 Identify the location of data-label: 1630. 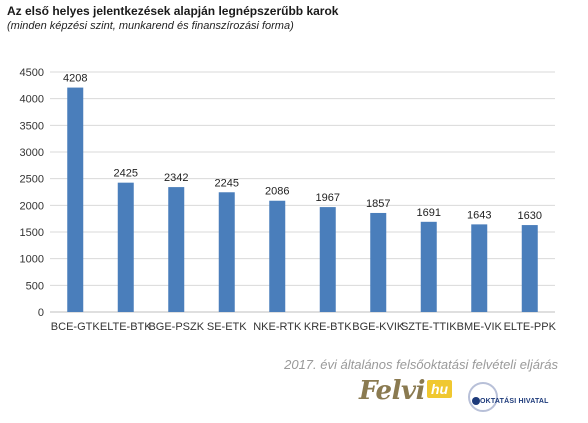
(530, 216).